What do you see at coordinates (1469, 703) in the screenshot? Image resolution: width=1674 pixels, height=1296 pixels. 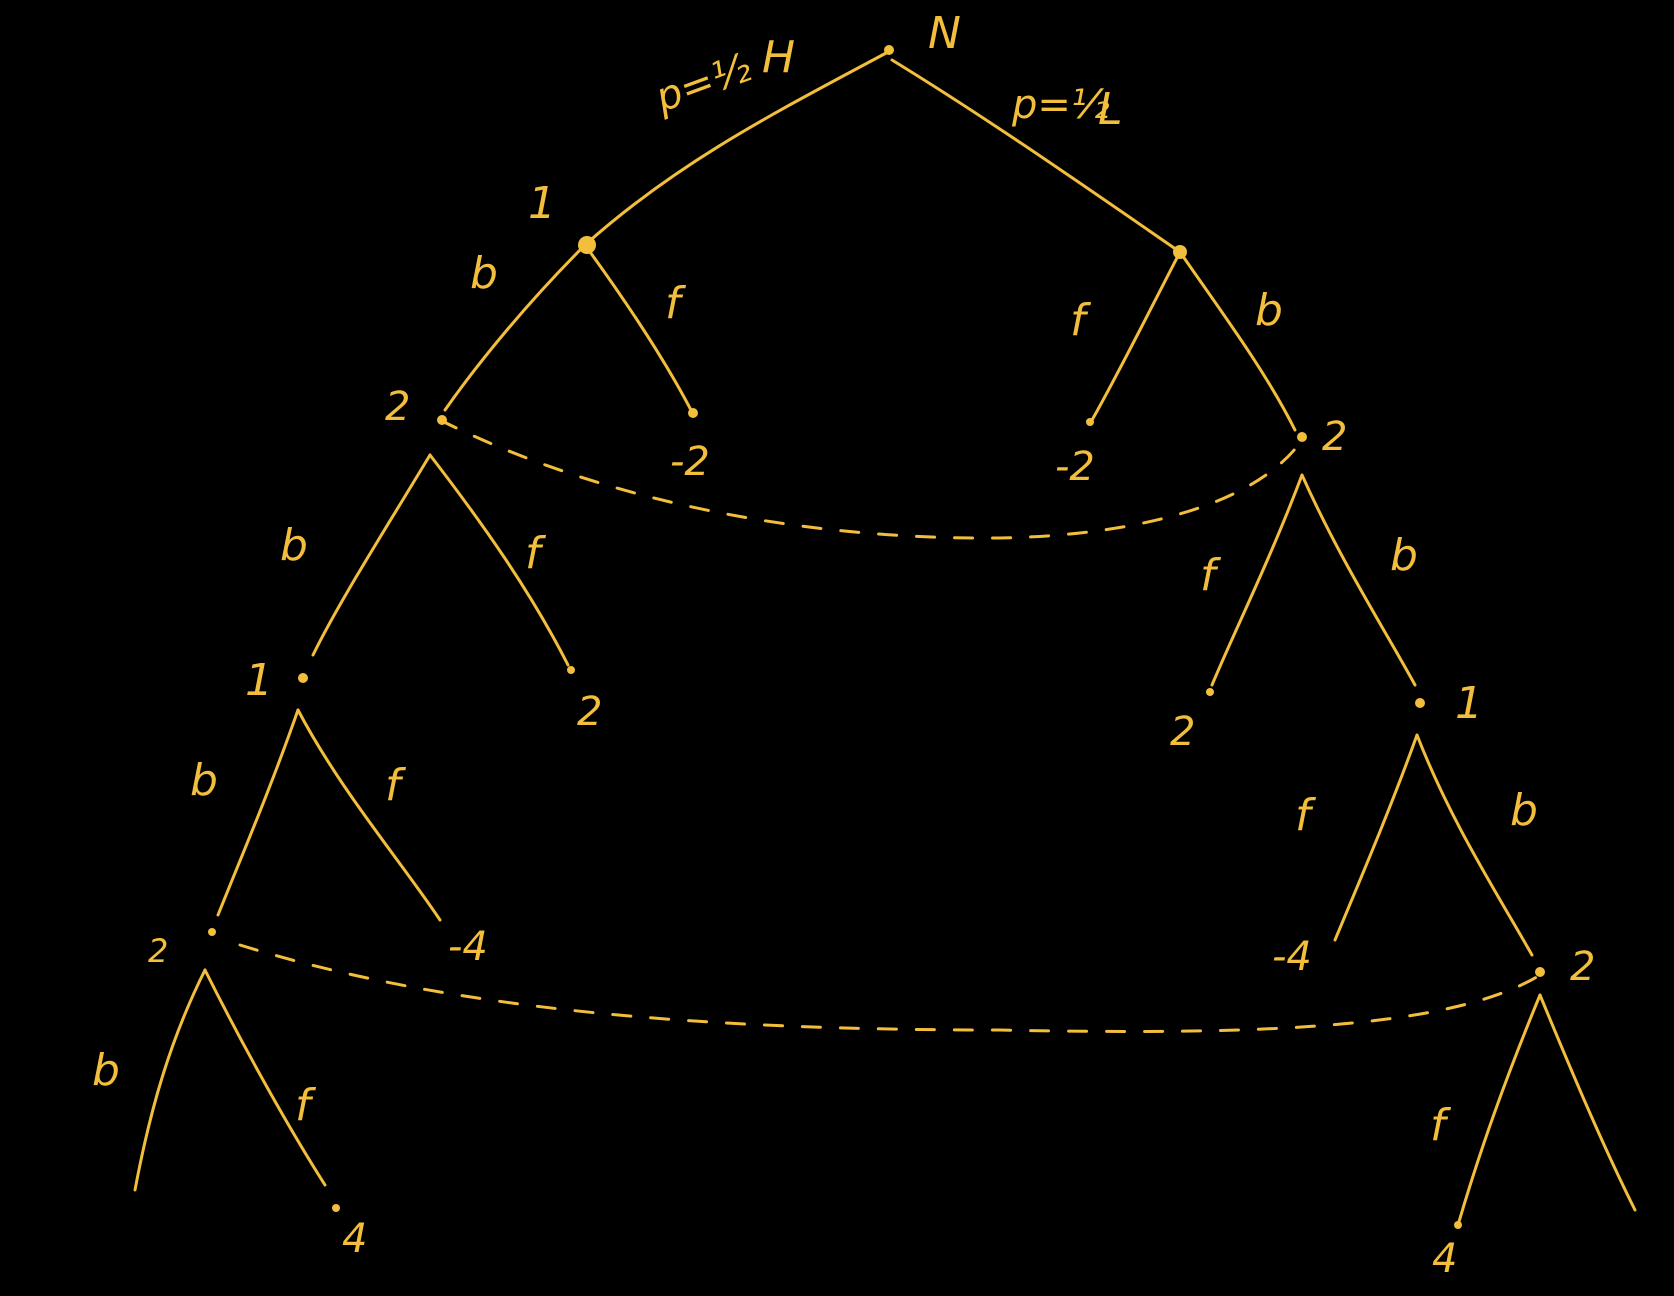 I see `l-p1b-player-label: 1` at bounding box center [1469, 703].